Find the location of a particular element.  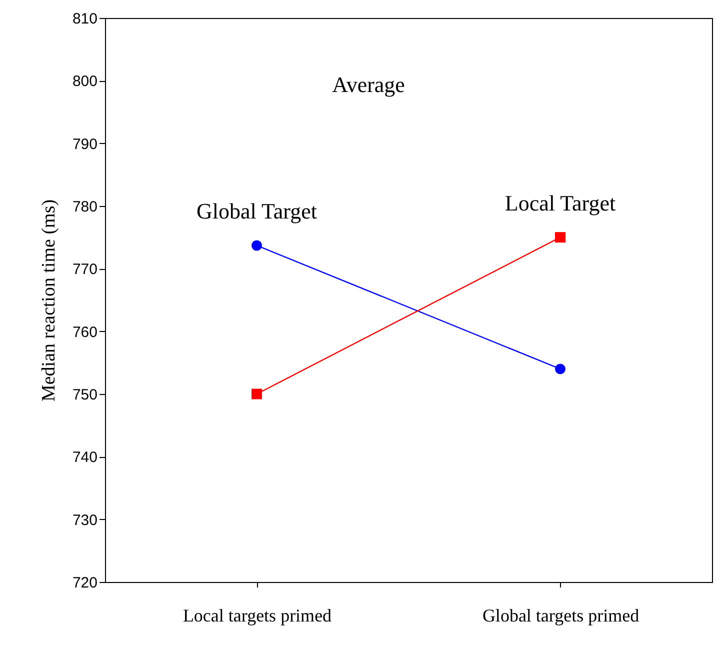

y-tick-label: 730 is located at coordinates (85, 520).